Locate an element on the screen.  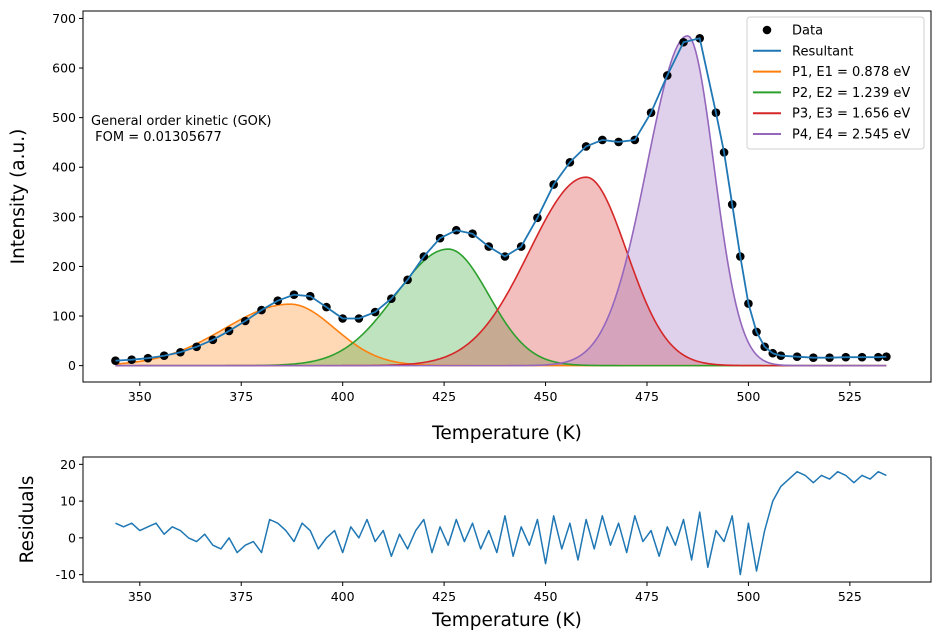
top-x-axis-title: Temperature (K) is located at coordinates (506, 433).